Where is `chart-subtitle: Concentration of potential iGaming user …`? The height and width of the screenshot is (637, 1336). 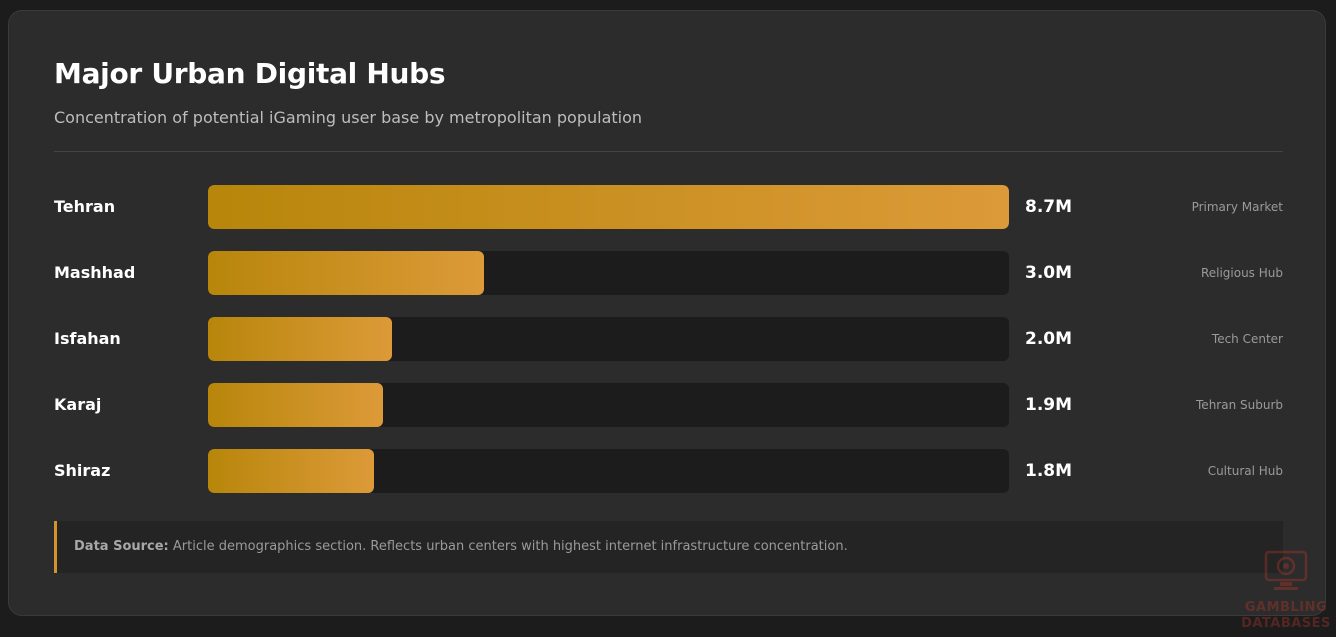 chart-subtitle: Concentration of potential iGaming user … is located at coordinates (348, 117).